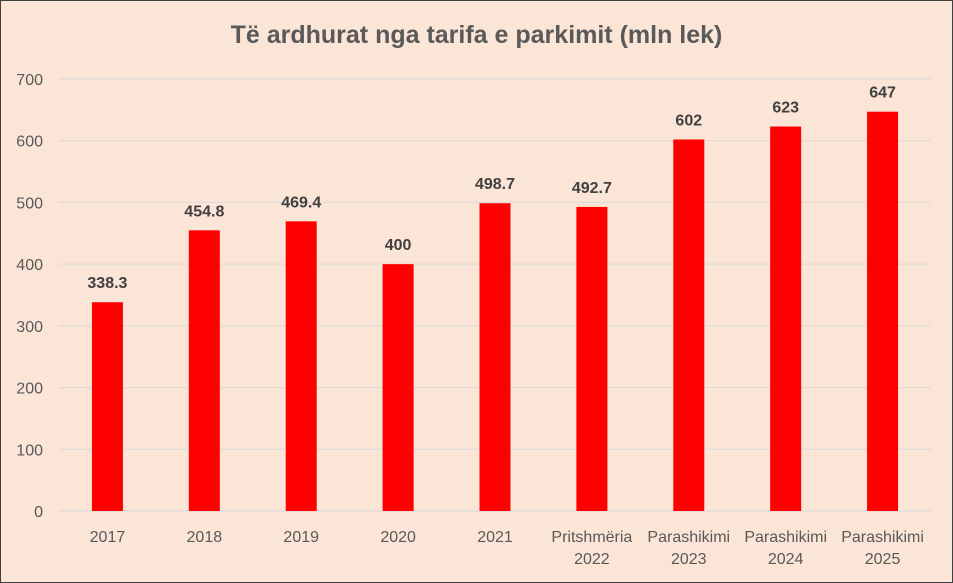 The width and height of the screenshot is (953, 583). Describe the element at coordinates (592, 188) in the screenshot. I see `data-label: 492.7` at that location.